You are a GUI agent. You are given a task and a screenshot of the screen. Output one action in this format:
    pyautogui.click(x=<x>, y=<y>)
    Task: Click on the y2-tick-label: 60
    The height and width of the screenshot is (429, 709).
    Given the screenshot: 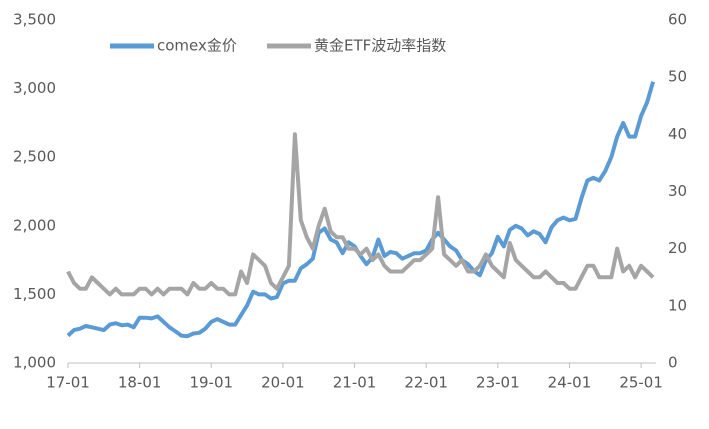 What is the action you would take?
    pyautogui.click(x=677, y=20)
    